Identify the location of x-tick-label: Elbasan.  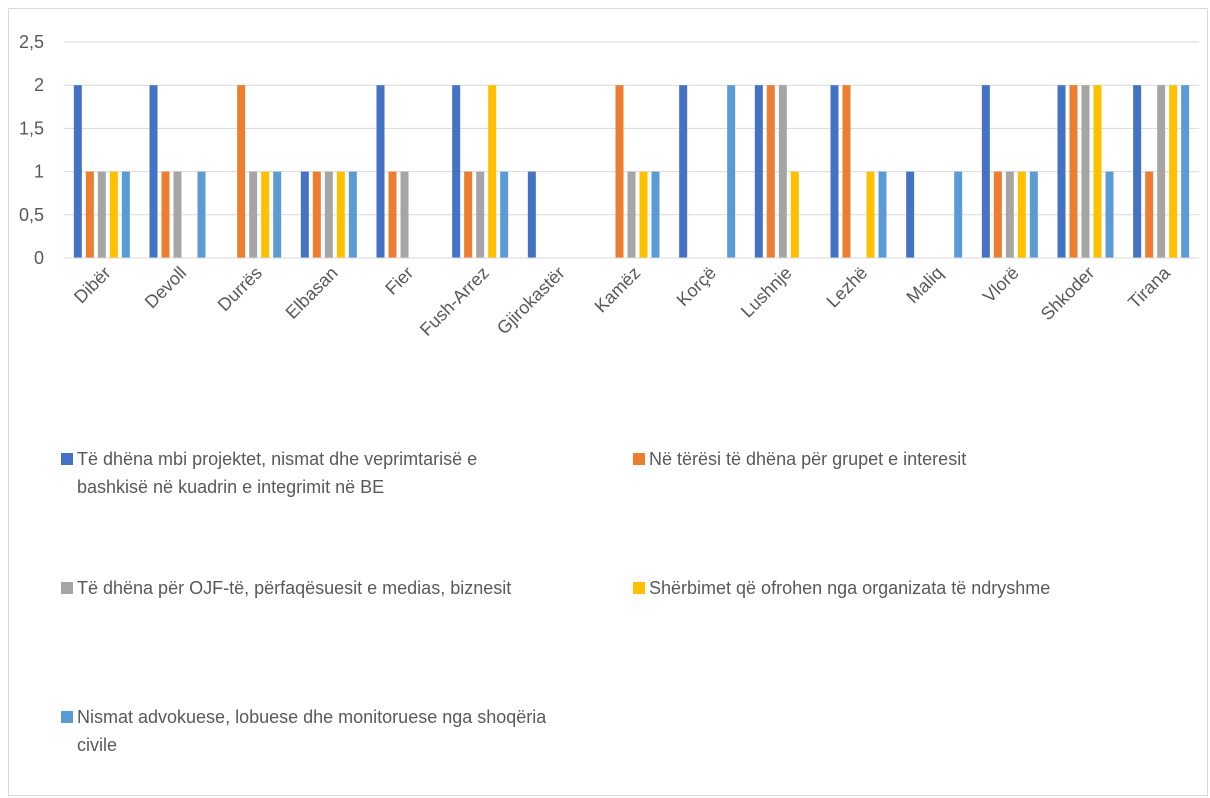
(312, 293).